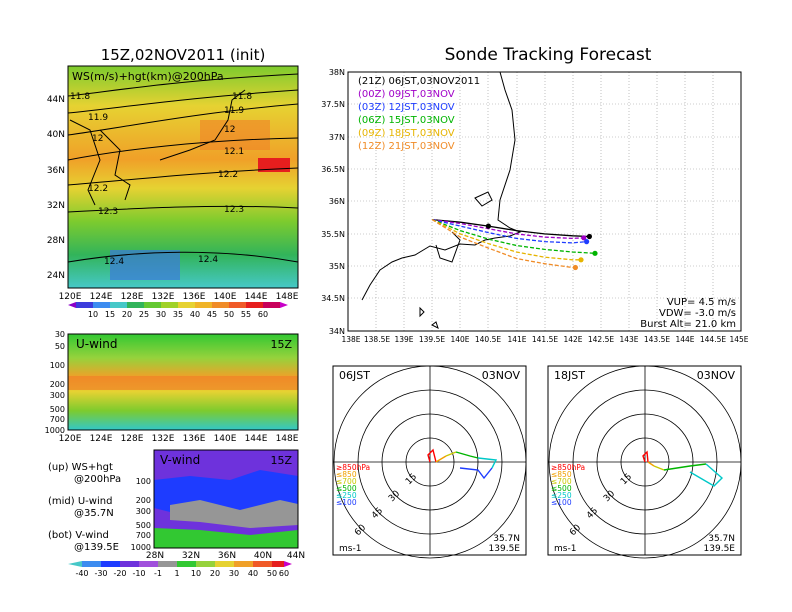 Image resolution: width=792 pixels, height=612 pixels. I want to click on map-frame, so click(183, 177).